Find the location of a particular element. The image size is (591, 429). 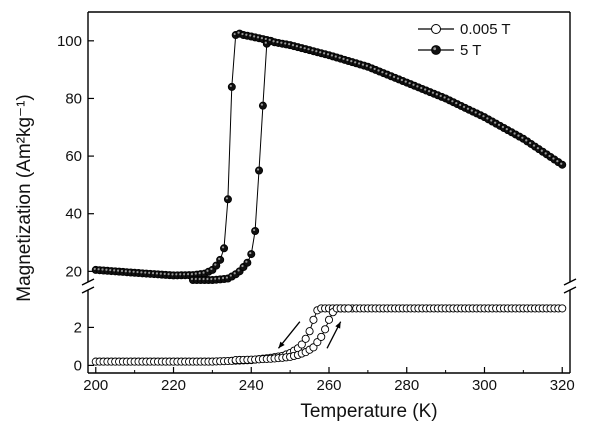

y-tick-label: 40 is located at coordinates (73, 214).